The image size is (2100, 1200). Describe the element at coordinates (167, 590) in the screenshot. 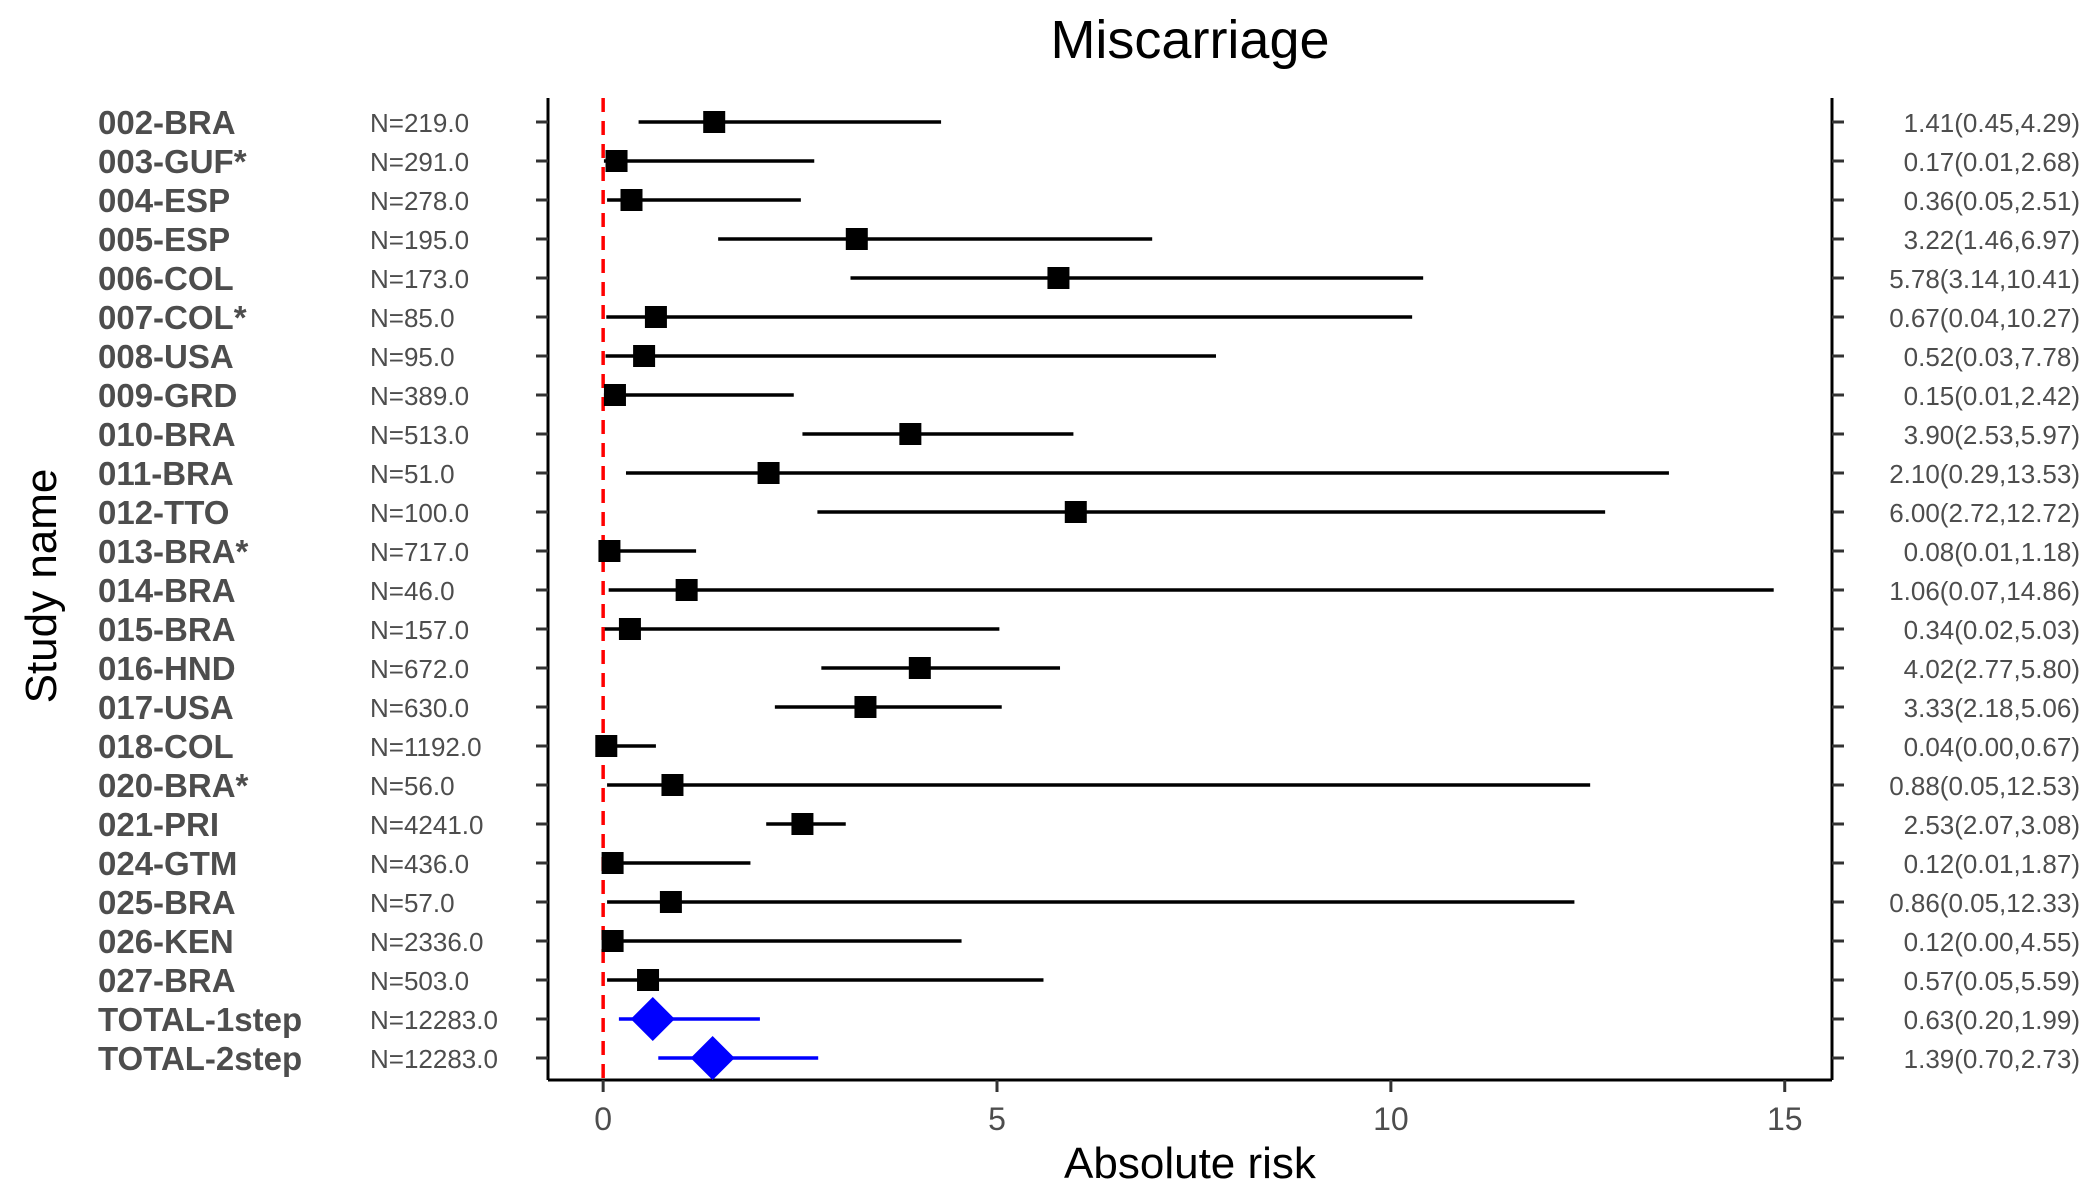

I see `study-name-label: 014-BRA` at that location.